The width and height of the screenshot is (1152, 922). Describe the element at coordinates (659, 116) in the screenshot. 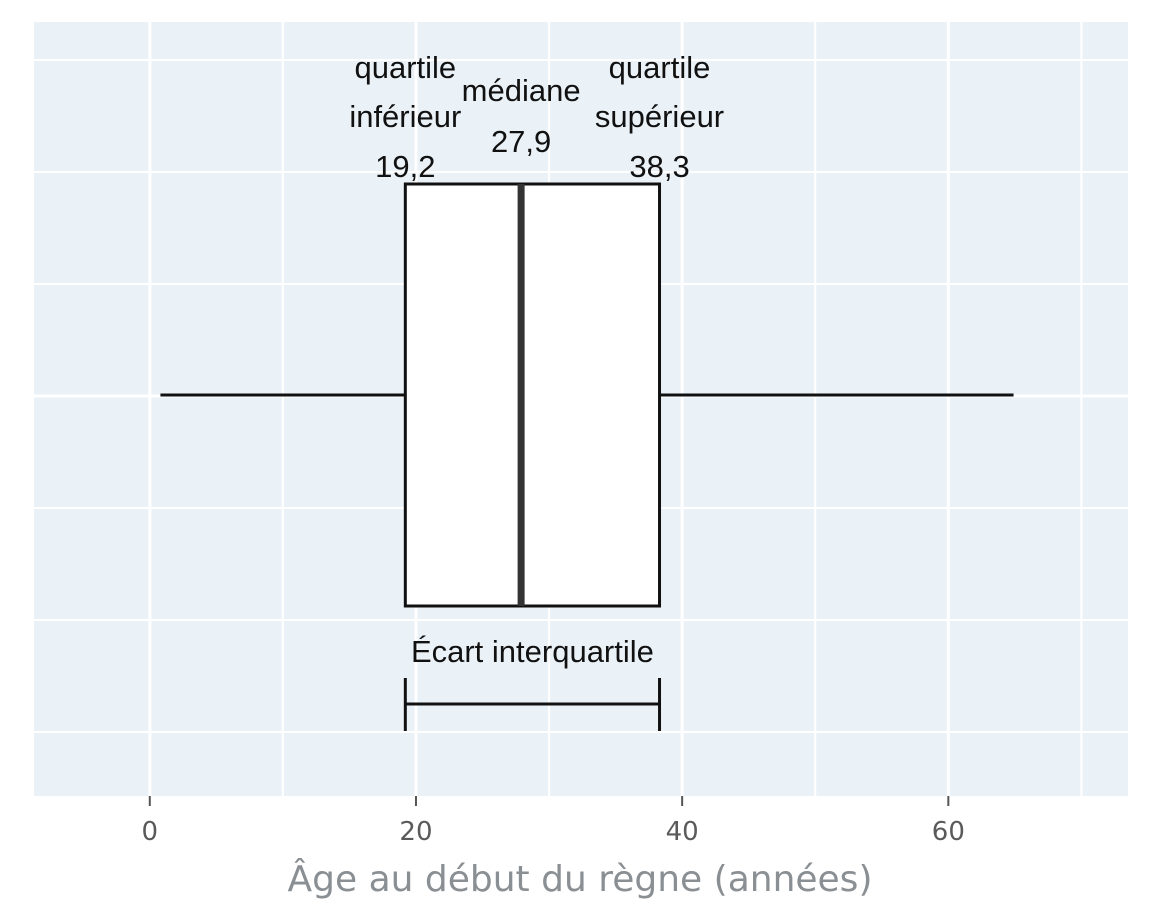

I see `q3-label-line-2: supérieur` at that location.